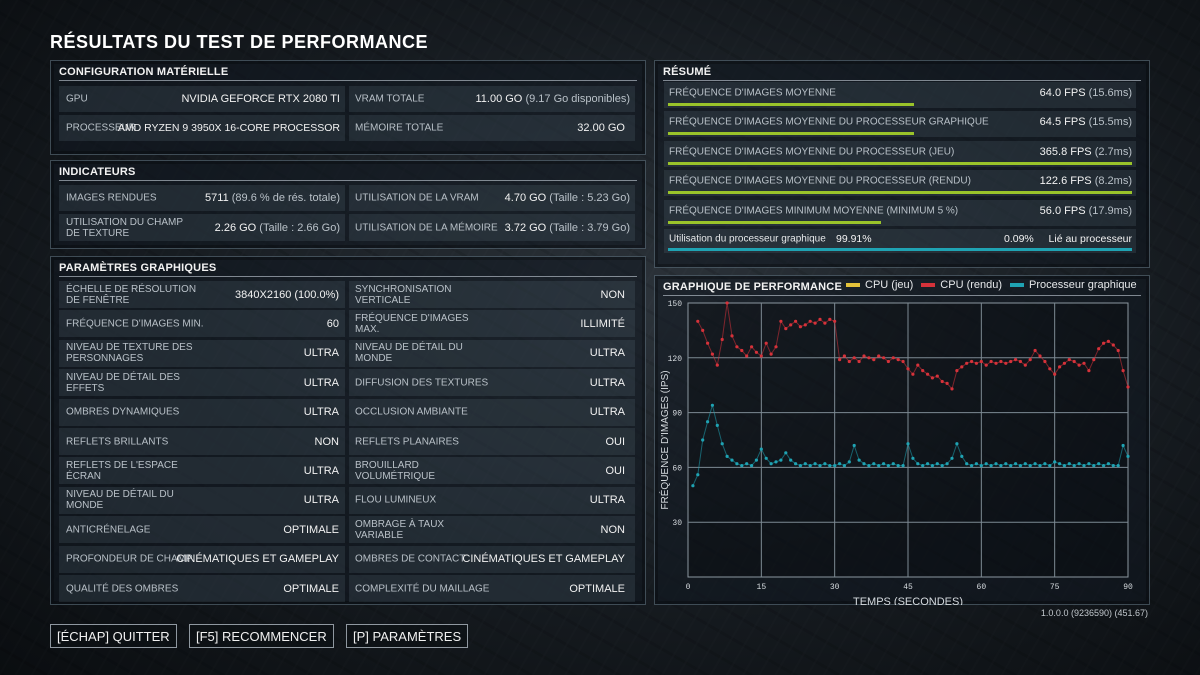 The image size is (1200, 675). Describe the element at coordinates (908, 600) in the screenshot. I see `x-axis-label: TEMPS (SECONDES)` at that location.